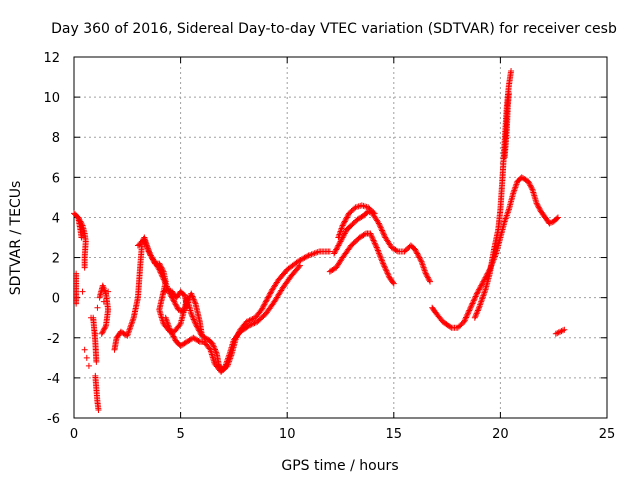  What do you see at coordinates (607, 434) in the screenshot?
I see `x-tick-label: 25` at bounding box center [607, 434].